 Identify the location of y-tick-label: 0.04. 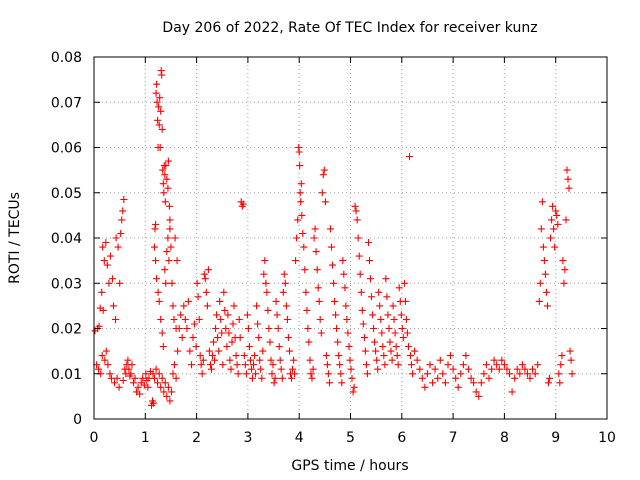
(66, 239).